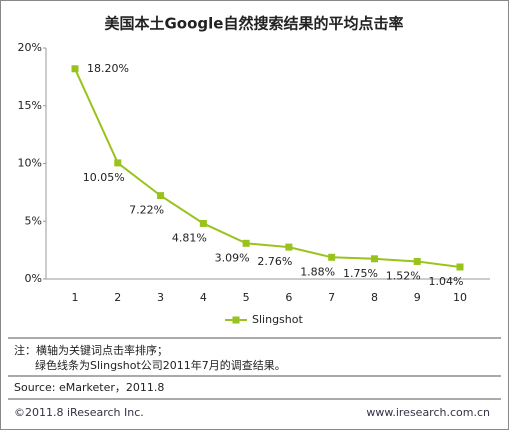 This screenshot has width=509, height=434. I want to click on x-tick-label: 2, so click(117, 297).